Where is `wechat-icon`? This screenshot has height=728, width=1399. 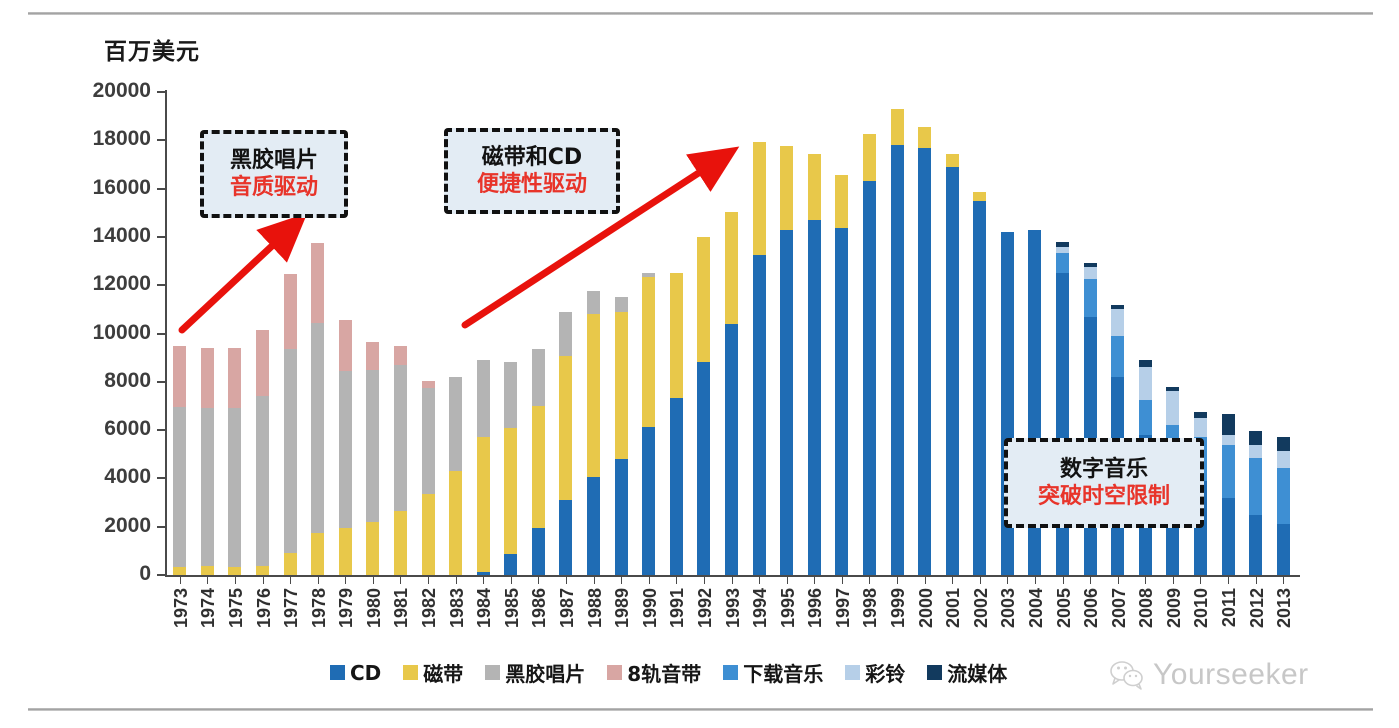
wechat-icon is located at coordinates (1126, 675).